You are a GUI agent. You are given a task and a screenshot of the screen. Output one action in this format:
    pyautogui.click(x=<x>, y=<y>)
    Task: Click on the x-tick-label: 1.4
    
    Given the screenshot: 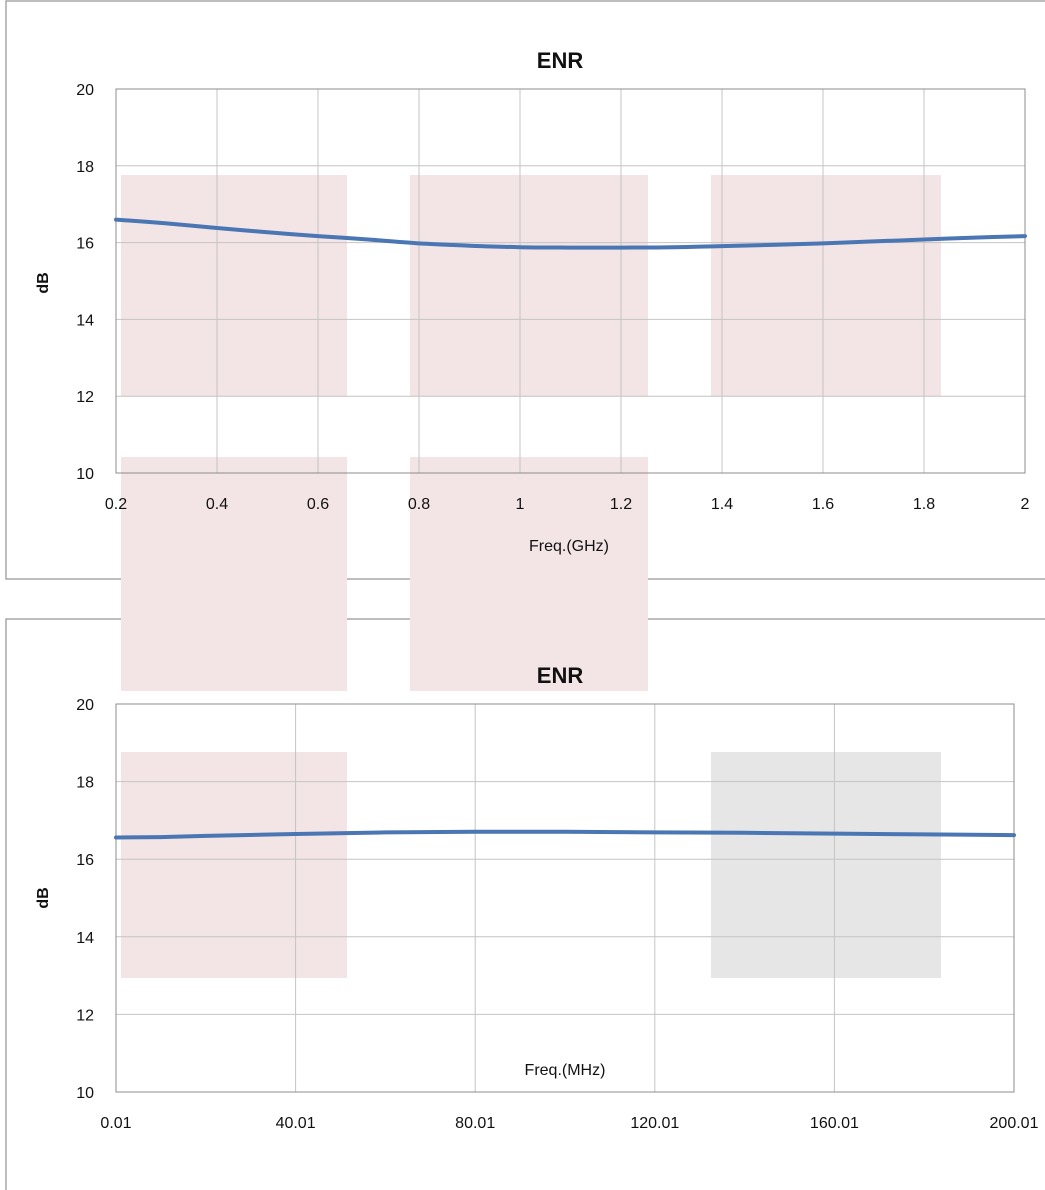 What is the action you would take?
    pyautogui.click(x=722, y=504)
    